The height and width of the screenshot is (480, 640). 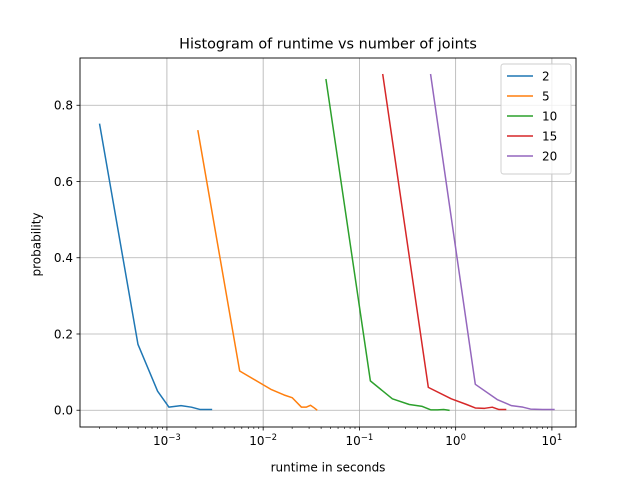 I want to click on legend-box, so click(x=536, y=119).